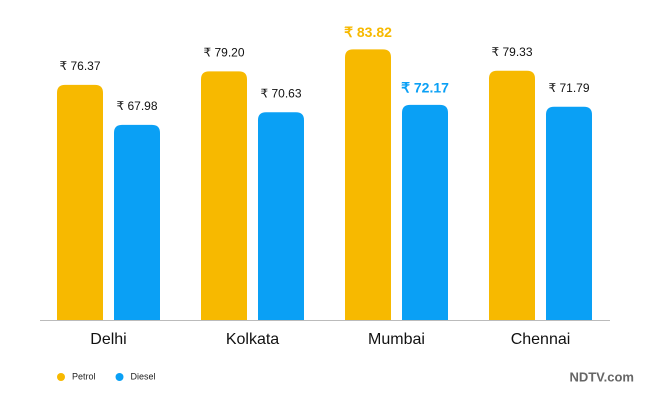 The image size is (650, 400). Describe the element at coordinates (569, 88) in the screenshot. I see `value-label: ₹ 71.79` at that location.